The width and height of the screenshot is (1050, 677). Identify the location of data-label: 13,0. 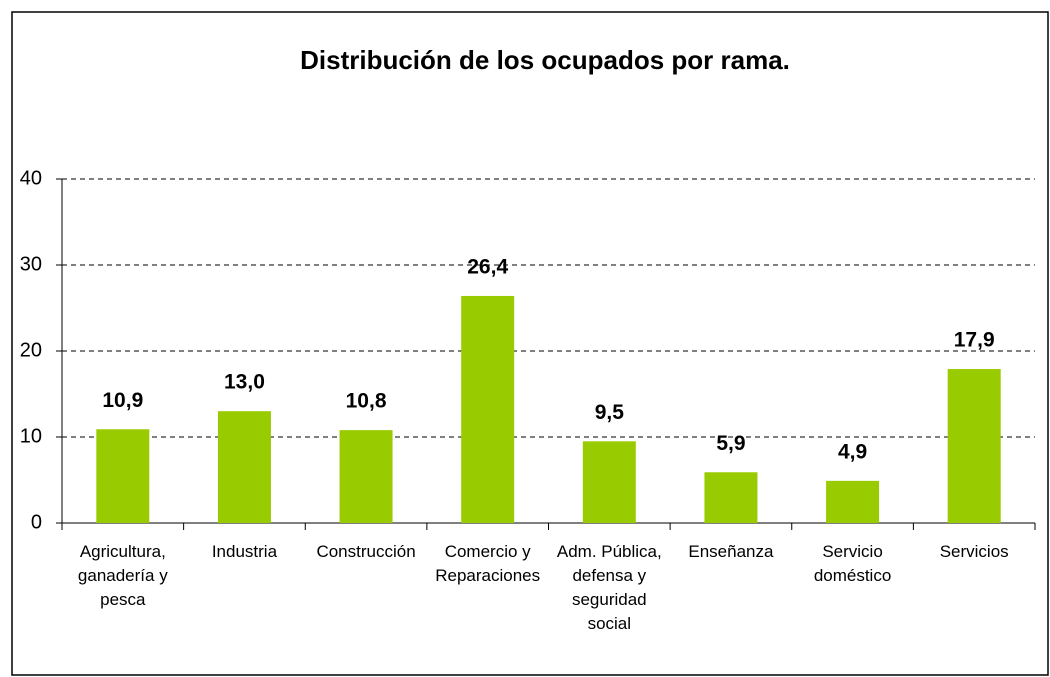
(244, 382).